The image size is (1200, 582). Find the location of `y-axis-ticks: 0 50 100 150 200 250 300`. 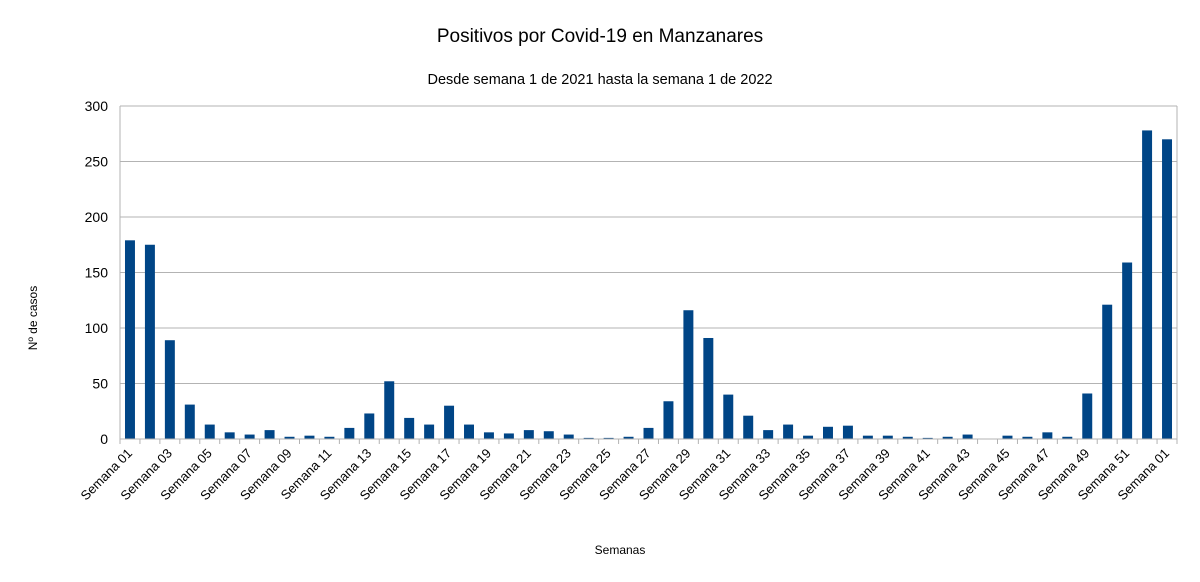

y-axis-ticks: 0 50 100 150 200 250 300 is located at coordinates (97, 272).